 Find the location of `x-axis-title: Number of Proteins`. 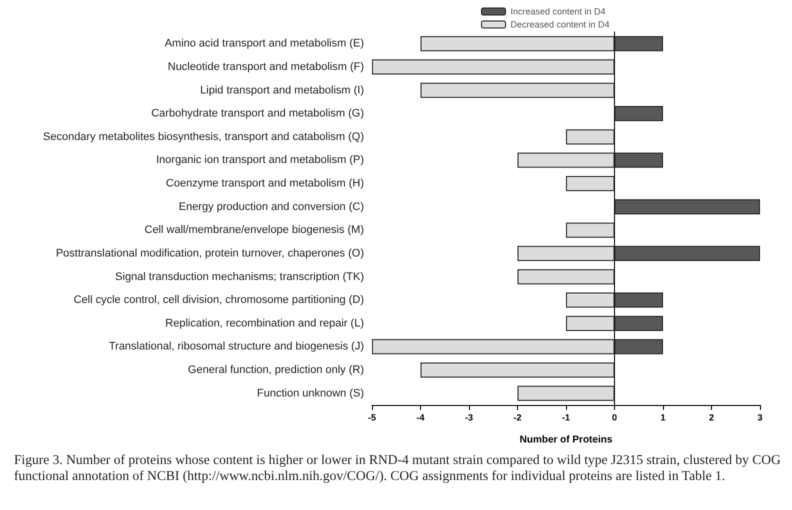

x-axis-title: Number of Proteins is located at coordinates (566, 440).